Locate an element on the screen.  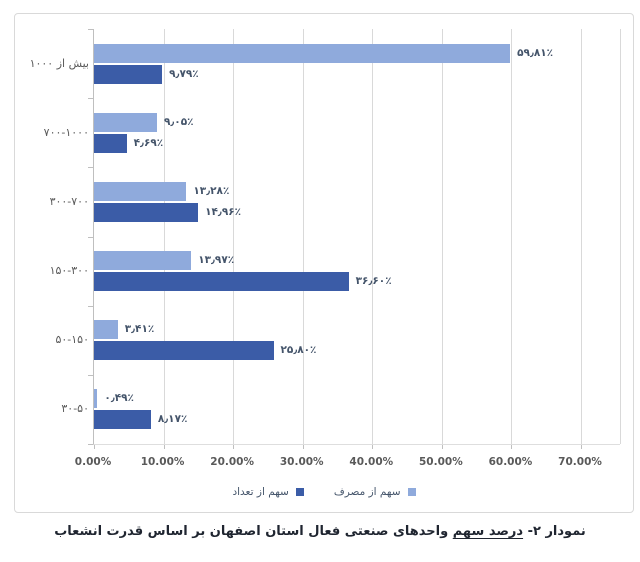
x-axis-tick-label: 50.00% is located at coordinates (441, 462).